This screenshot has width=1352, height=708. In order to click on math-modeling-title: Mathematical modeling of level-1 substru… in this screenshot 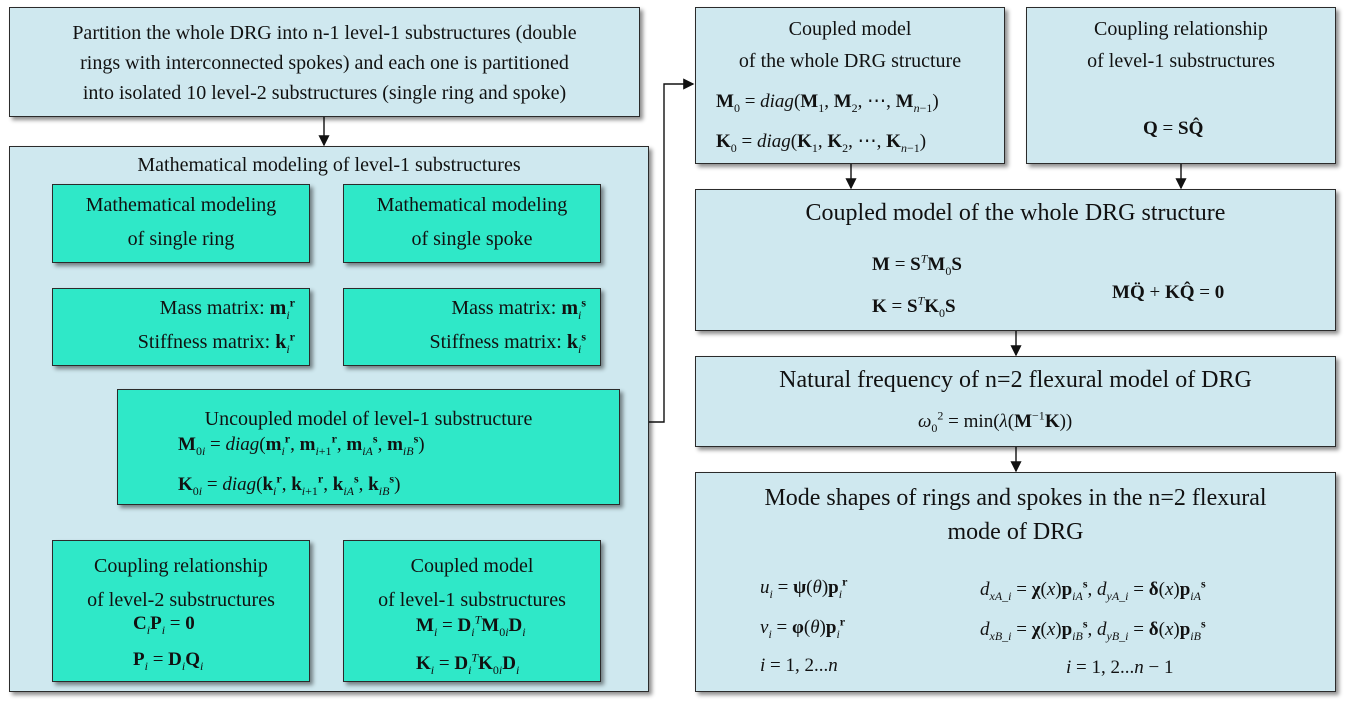, I will do `click(329, 165)`.